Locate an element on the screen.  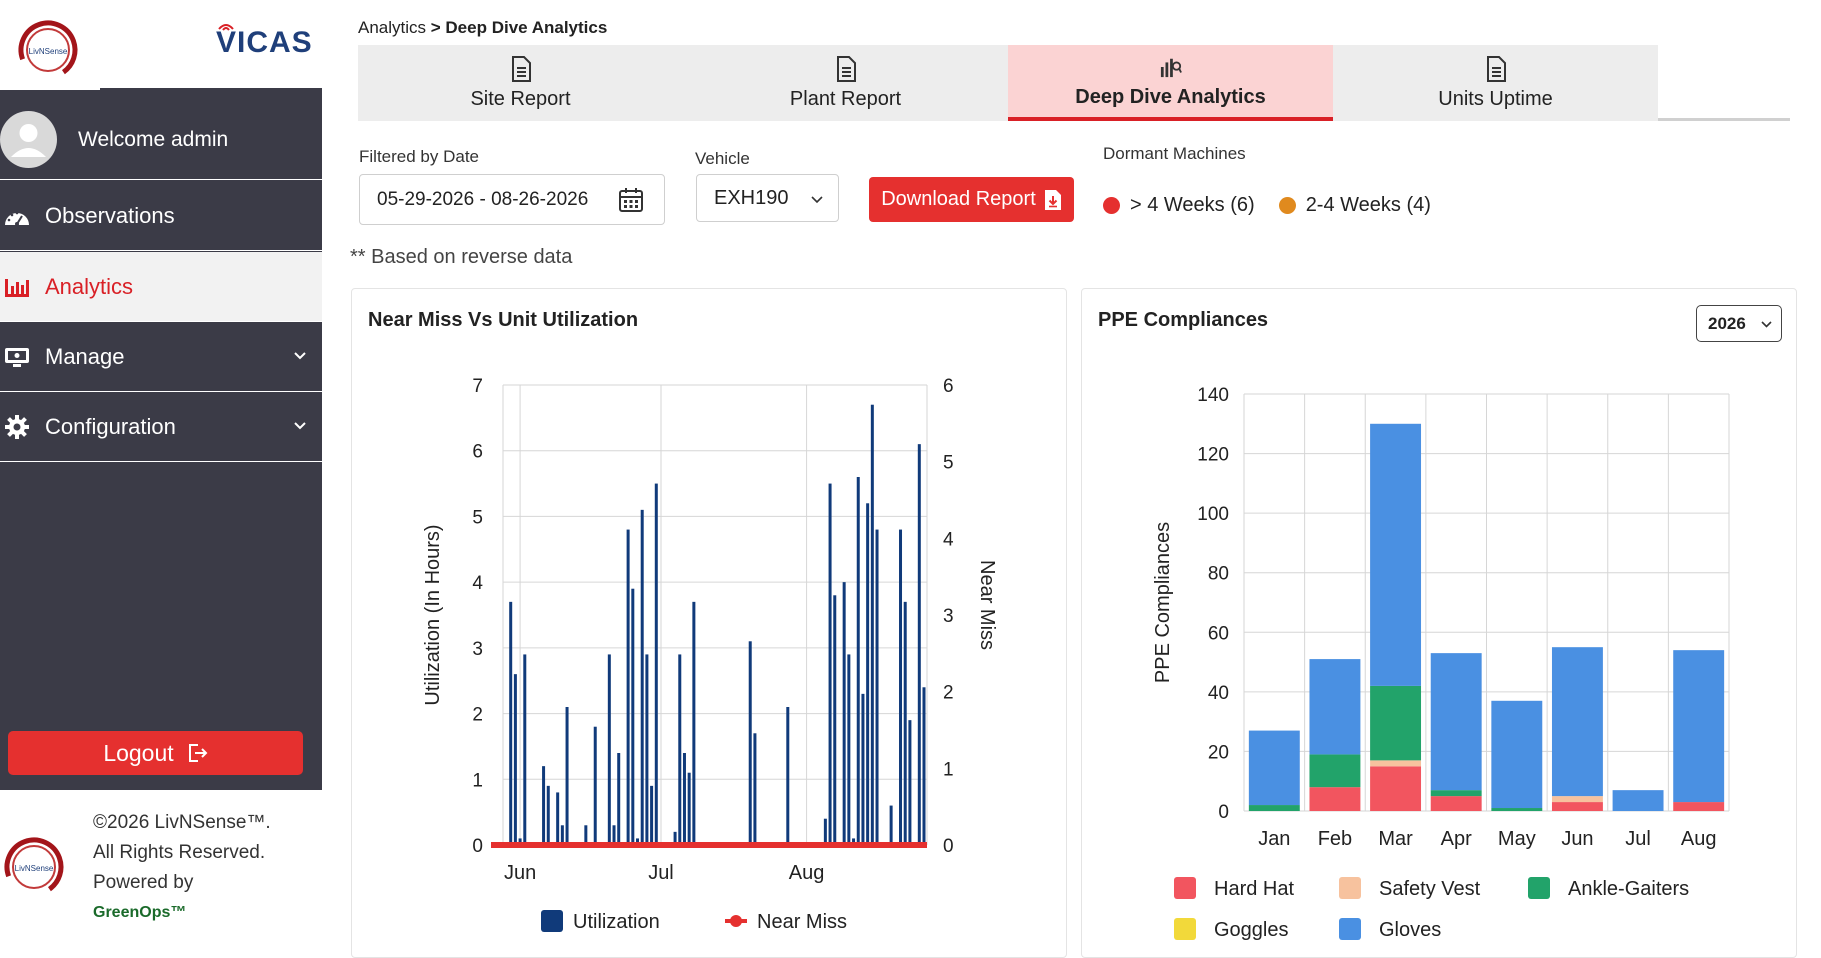
legend-label-near-miss: Near Miss is located at coordinates (802, 922).